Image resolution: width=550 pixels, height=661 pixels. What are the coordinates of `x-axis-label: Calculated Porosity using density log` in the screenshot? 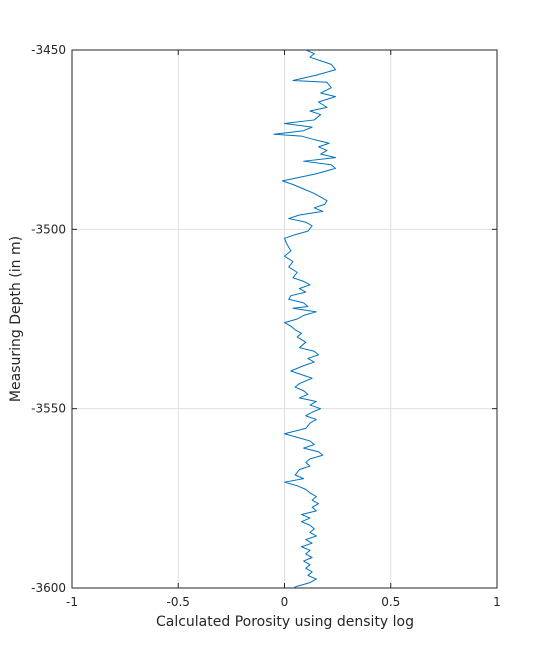 It's located at (285, 622).